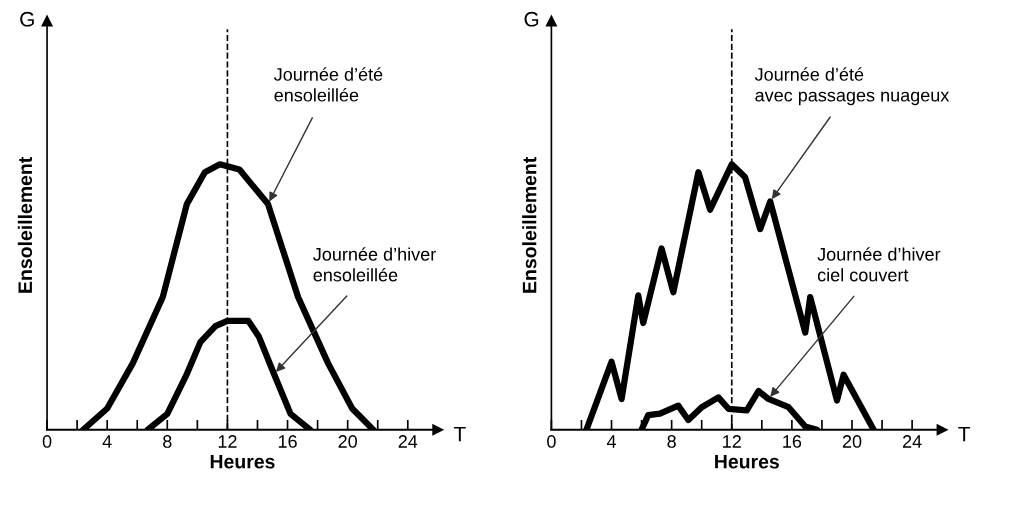 The height and width of the screenshot is (511, 1023). Describe the element at coordinates (374, 264) in the screenshot. I see `annotation: Journée d’hiver ensoleillée` at that location.